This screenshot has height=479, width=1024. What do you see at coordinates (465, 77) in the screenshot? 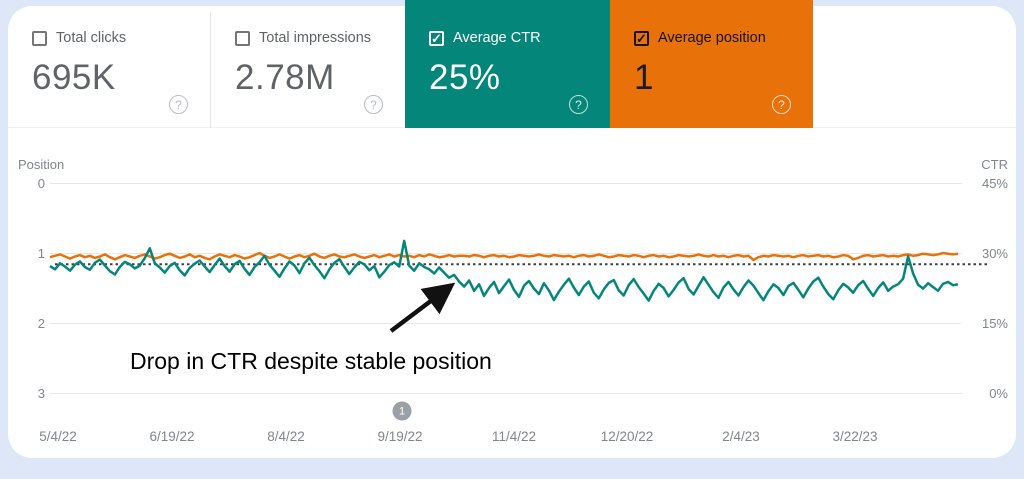
I see `average-ctr-value: 25%` at bounding box center [465, 77].